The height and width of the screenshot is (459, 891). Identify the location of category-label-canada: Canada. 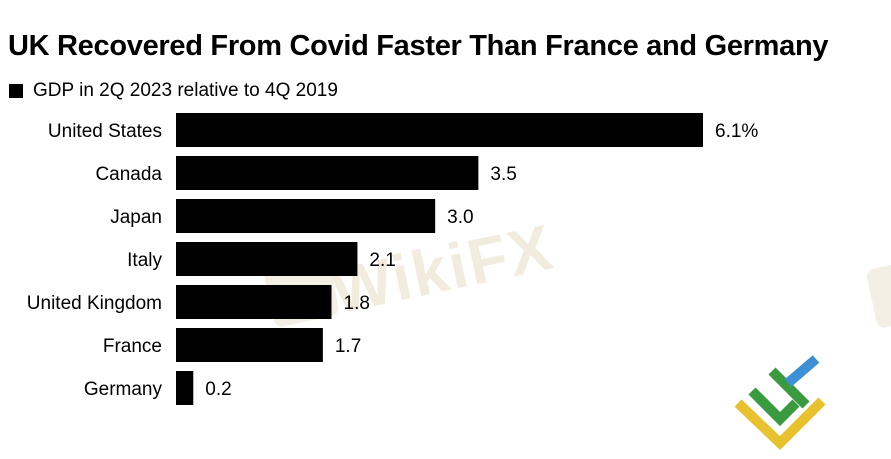
(128, 174).